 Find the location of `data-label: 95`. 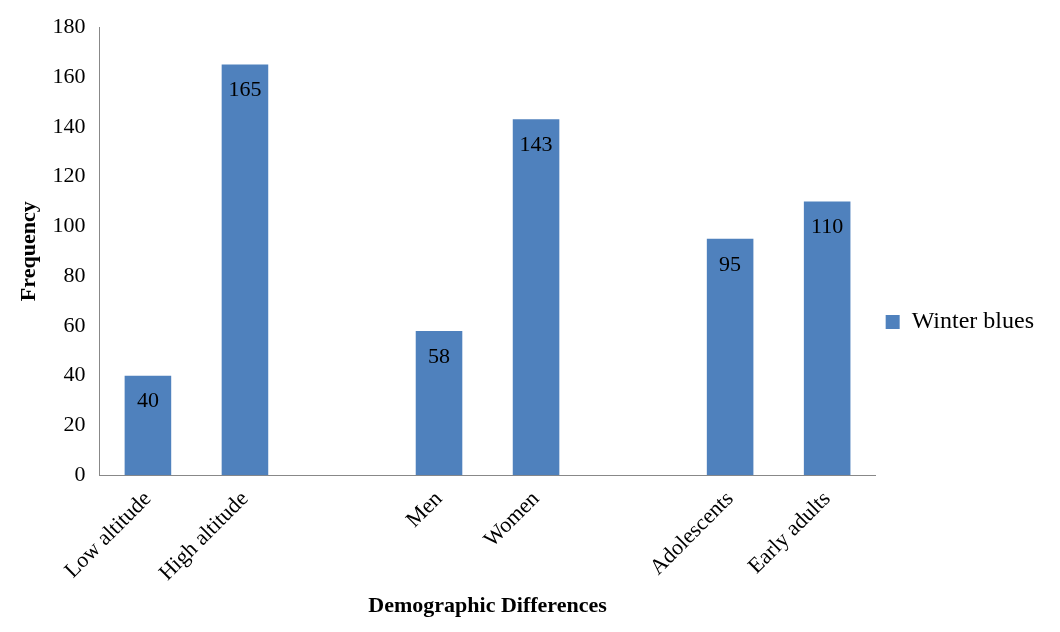

data-label: 95 is located at coordinates (730, 263).